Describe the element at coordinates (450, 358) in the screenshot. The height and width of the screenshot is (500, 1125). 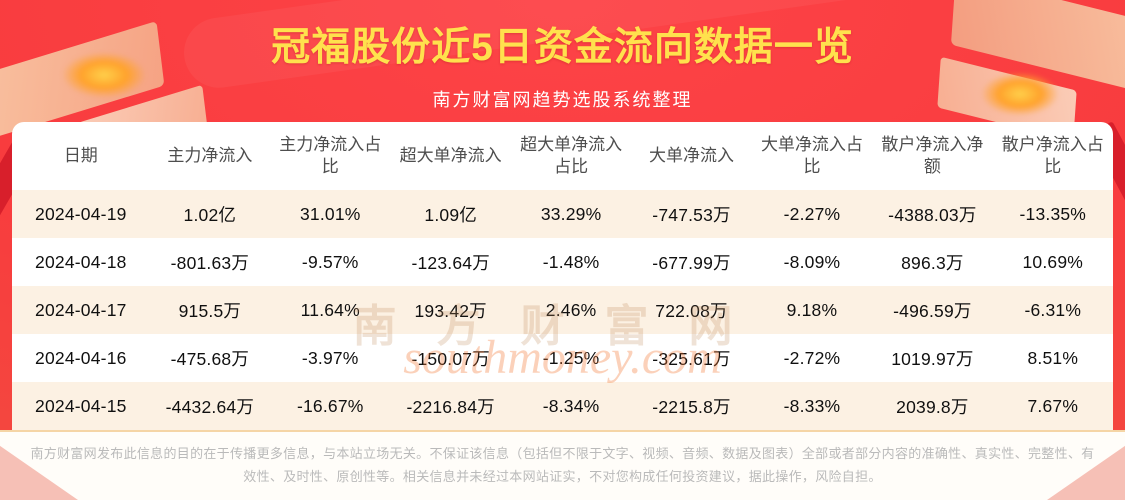
I see `cell-xl-order-net-inflow: -150.07万` at that location.